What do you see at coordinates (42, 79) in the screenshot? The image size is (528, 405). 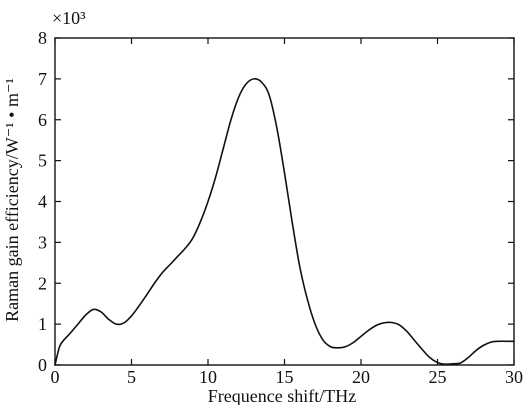 I see `y-tick-label: 7` at bounding box center [42, 79].